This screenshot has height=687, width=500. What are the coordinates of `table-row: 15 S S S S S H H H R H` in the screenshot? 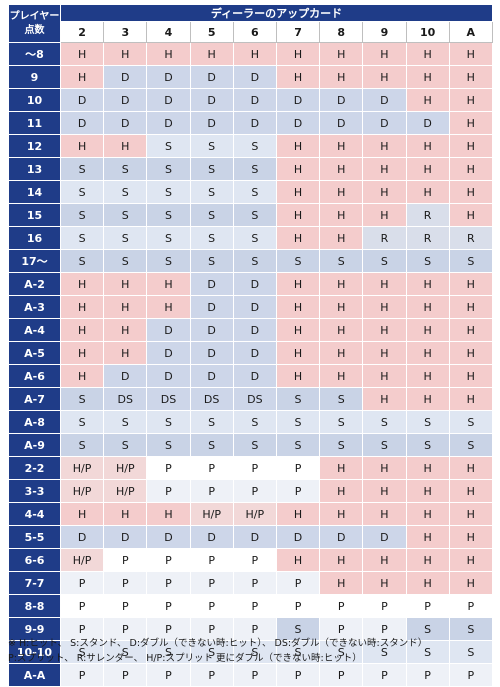 It's located at (250, 215).